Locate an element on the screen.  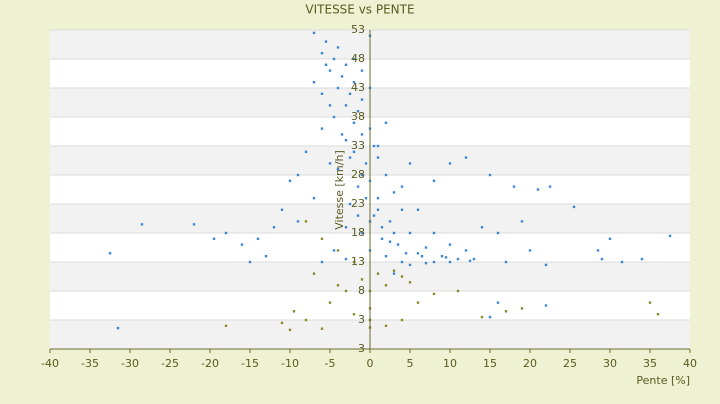
x-tick-label: -30 is located at coordinates (130, 363).